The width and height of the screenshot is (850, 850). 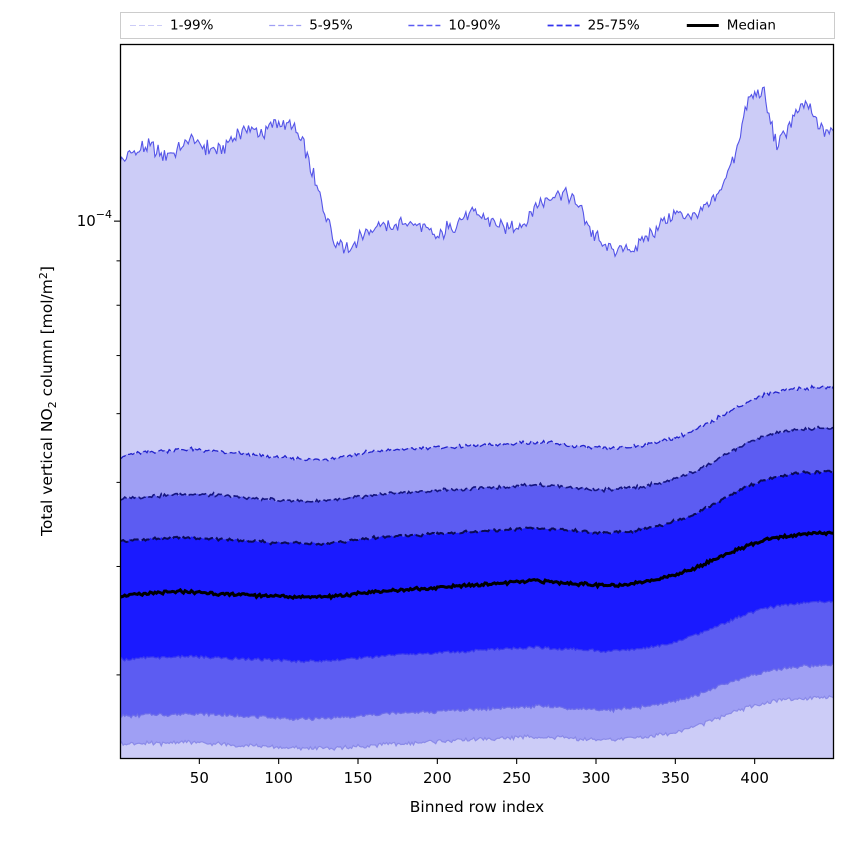 What do you see at coordinates (48, 401) in the screenshot?
I see `y-axis-title: Total vertical NO2 column [mol/m2]` at bounding box center [48, 401].